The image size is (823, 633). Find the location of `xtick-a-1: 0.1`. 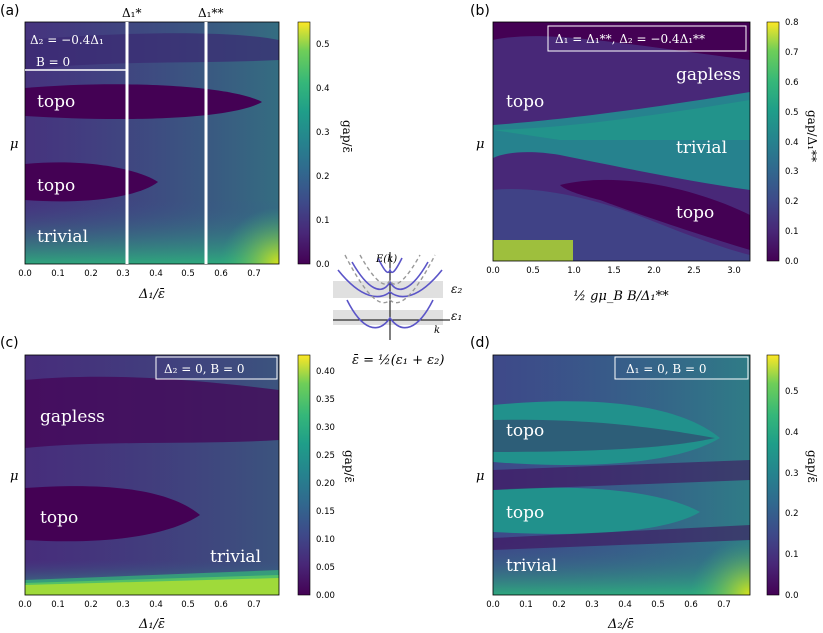

xtick-a-1: 0.1 is located at coordinates (58, 274).